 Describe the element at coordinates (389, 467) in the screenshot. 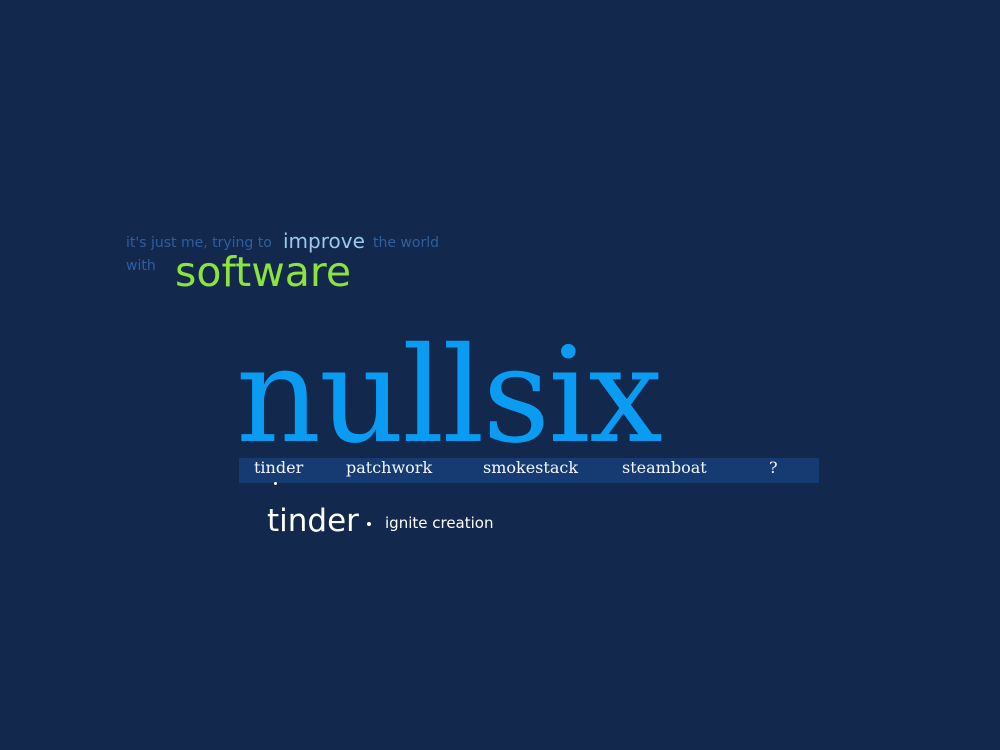

I see `nav-item-patchwork: patchwork` at that location.